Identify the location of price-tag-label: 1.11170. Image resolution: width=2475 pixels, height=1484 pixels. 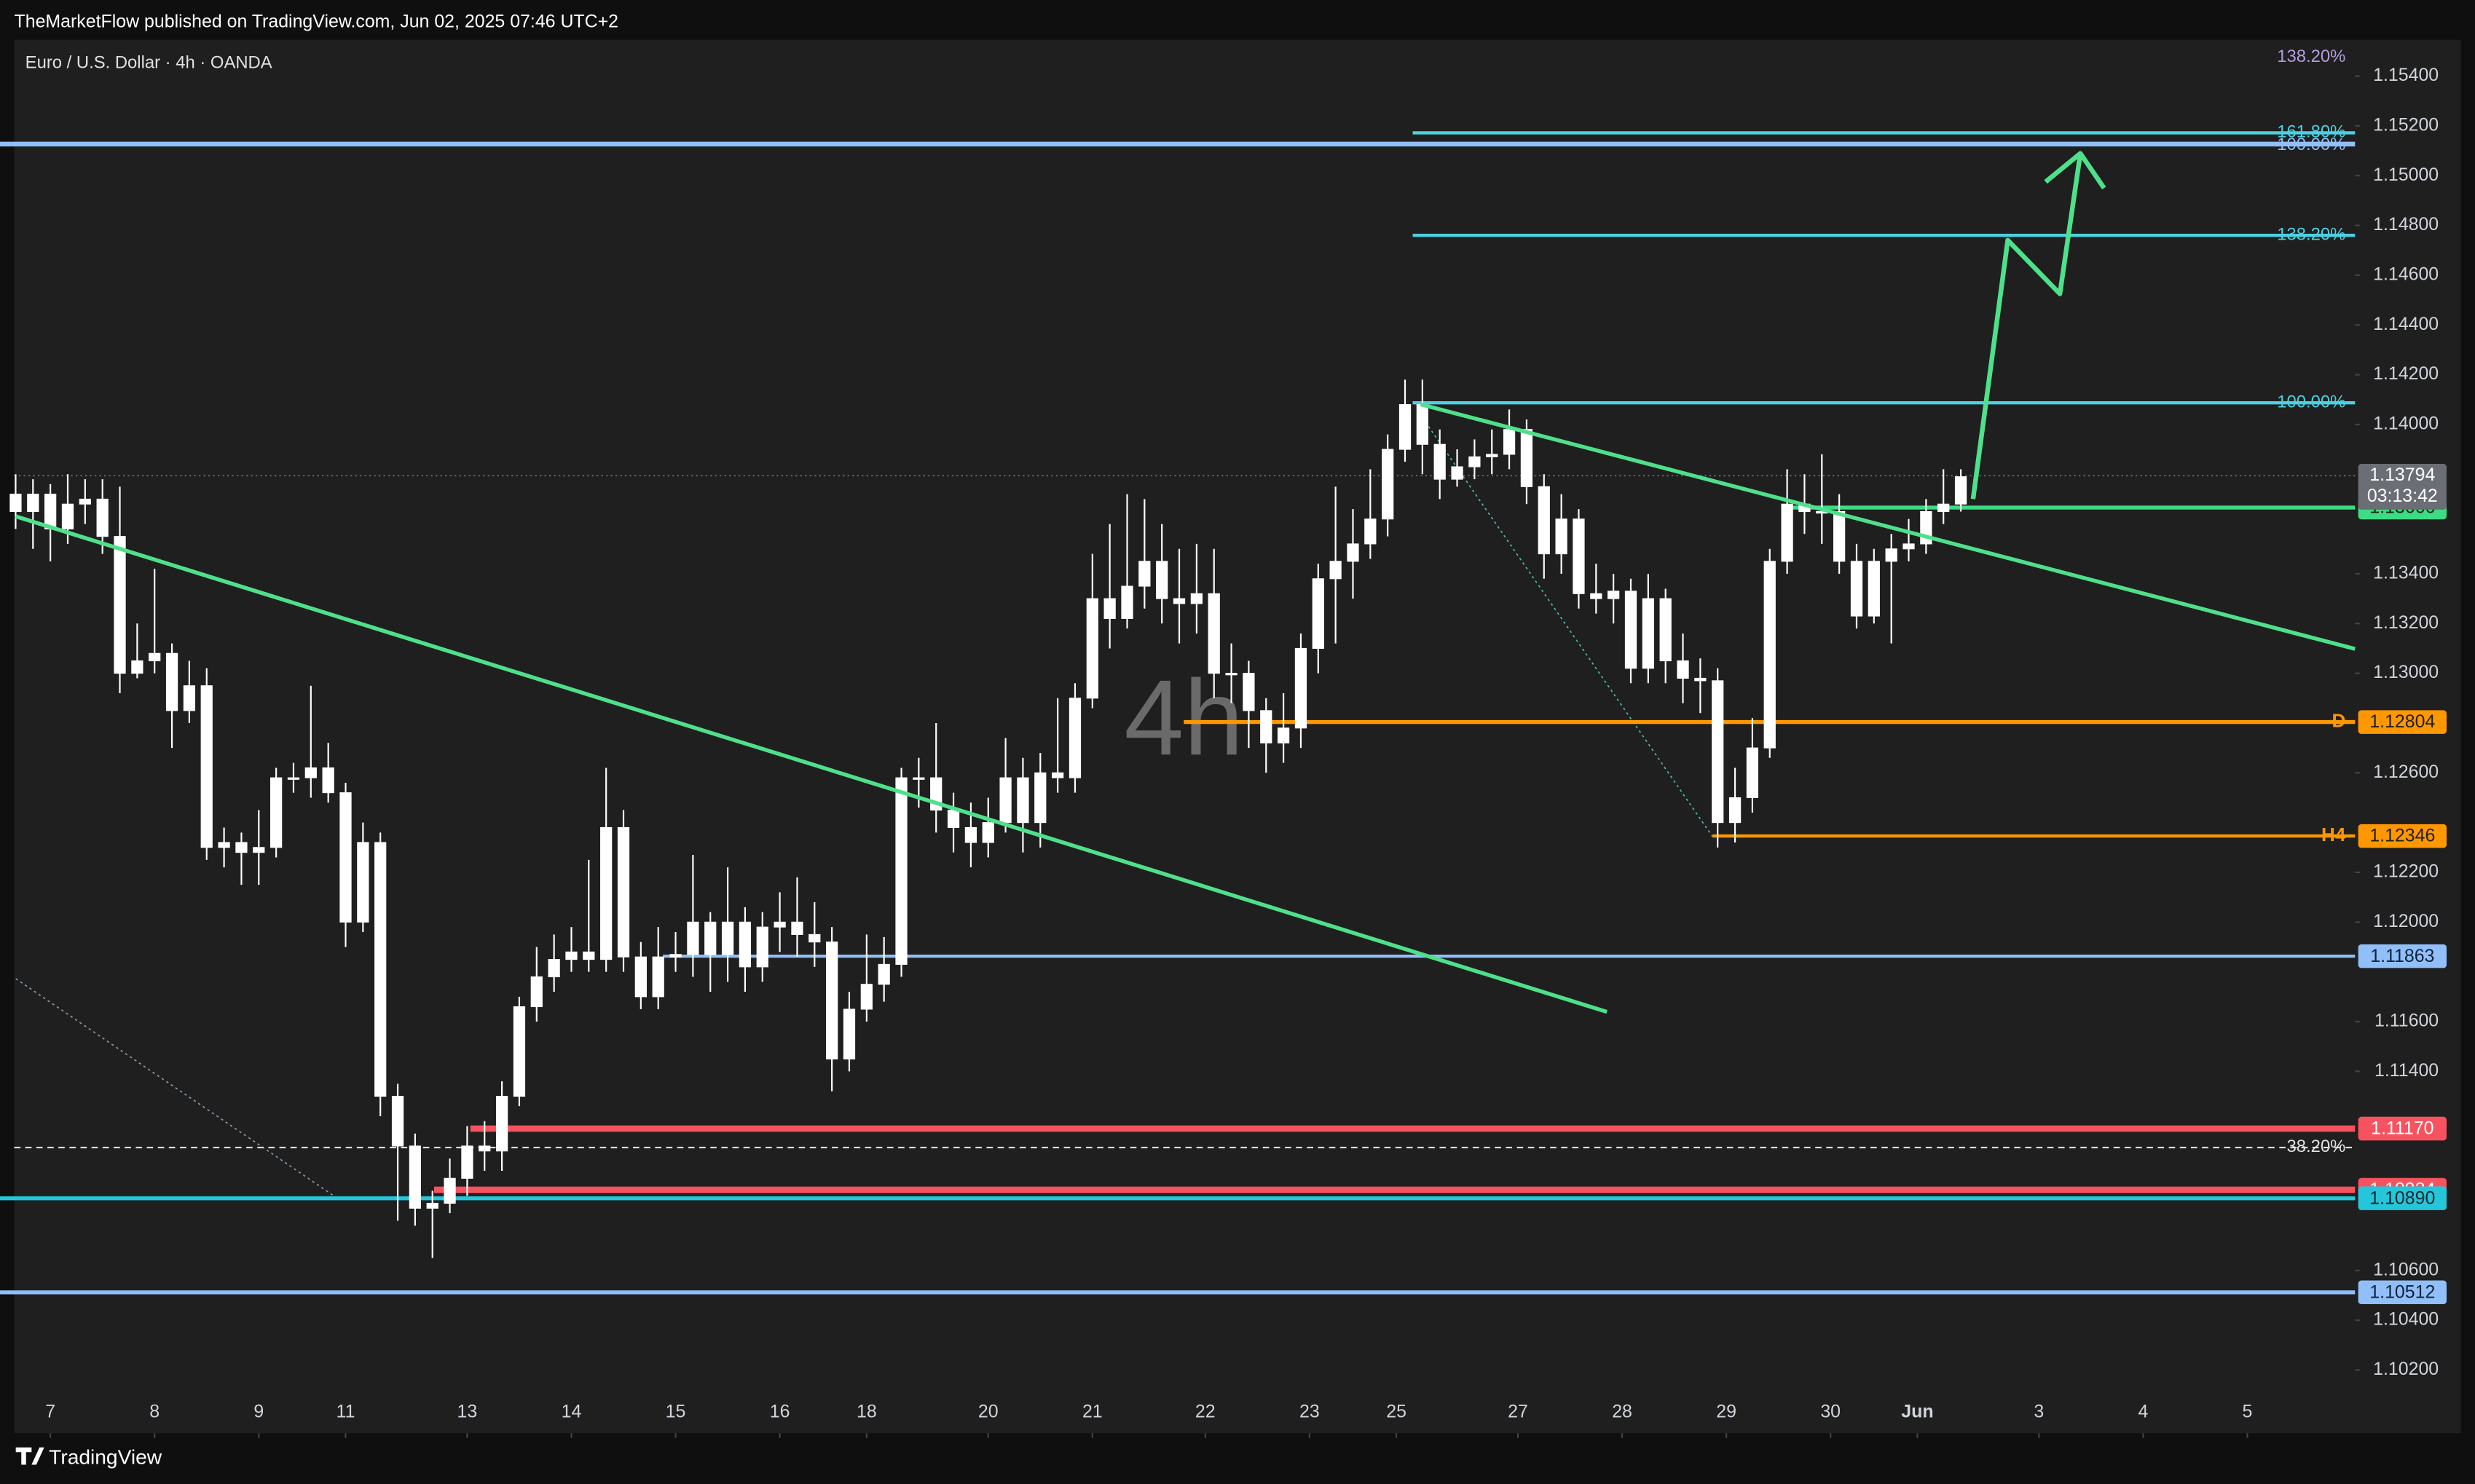
(2402, 1128).